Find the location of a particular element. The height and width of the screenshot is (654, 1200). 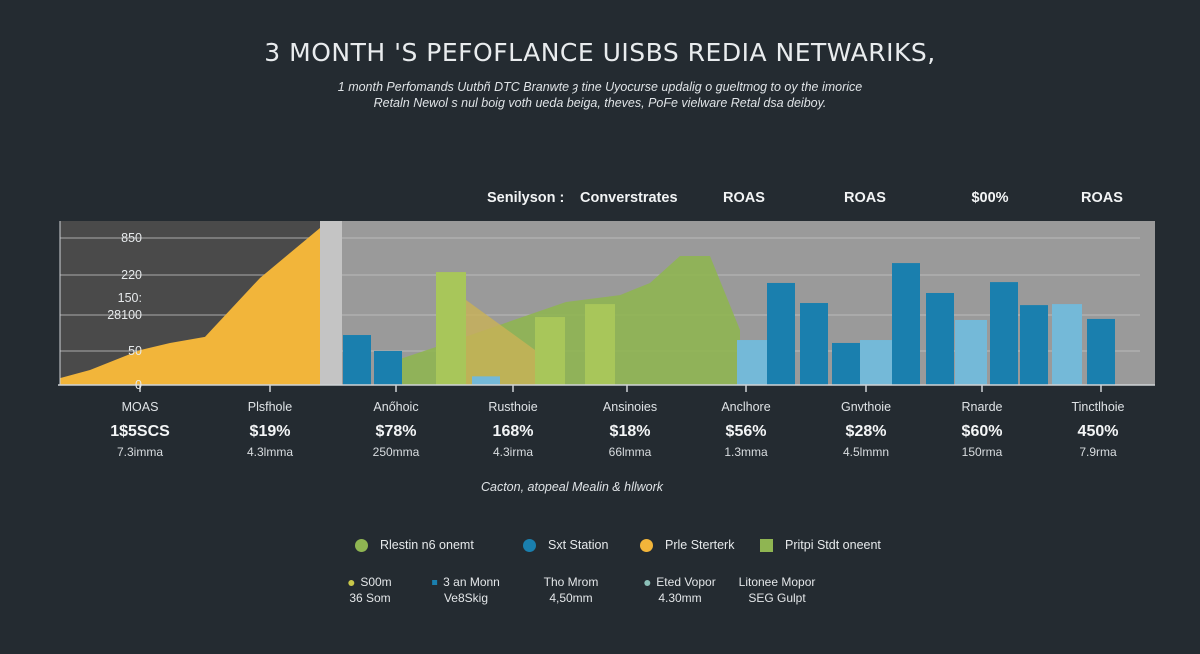

category-value: $18% is located at coordinates (630, 431).